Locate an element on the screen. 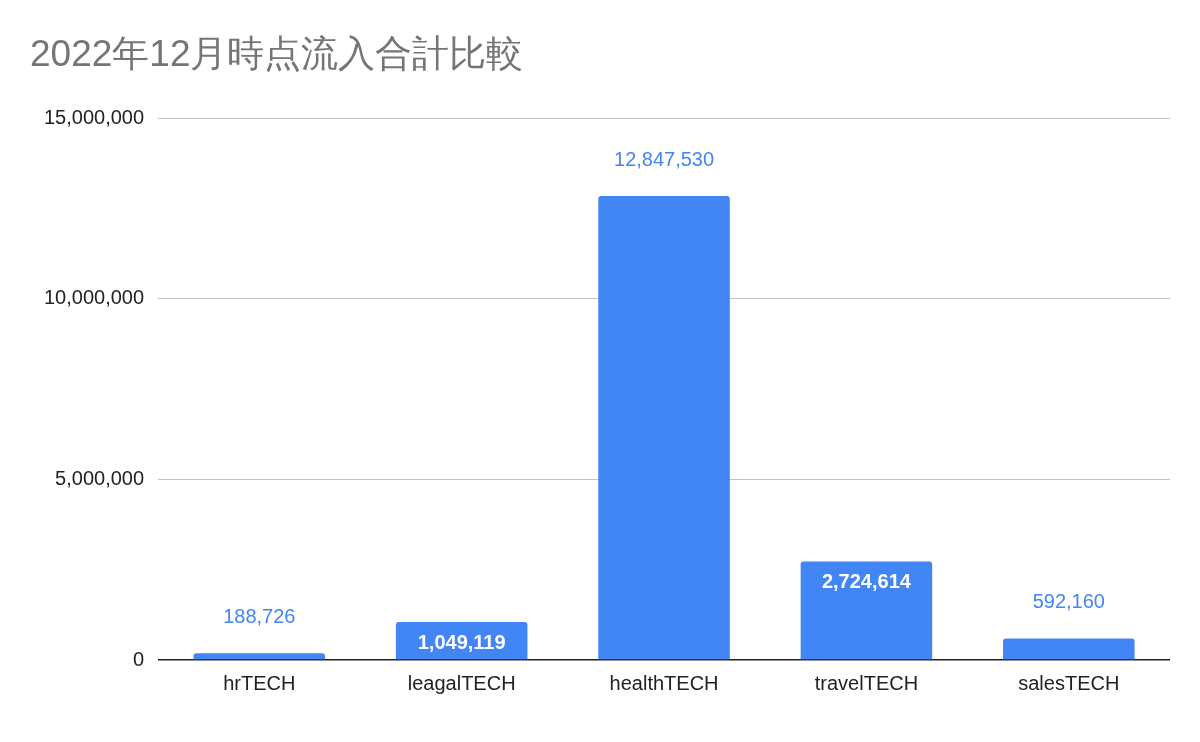  x-tick-label: leagalTECH is located at coordinates (461, 682).